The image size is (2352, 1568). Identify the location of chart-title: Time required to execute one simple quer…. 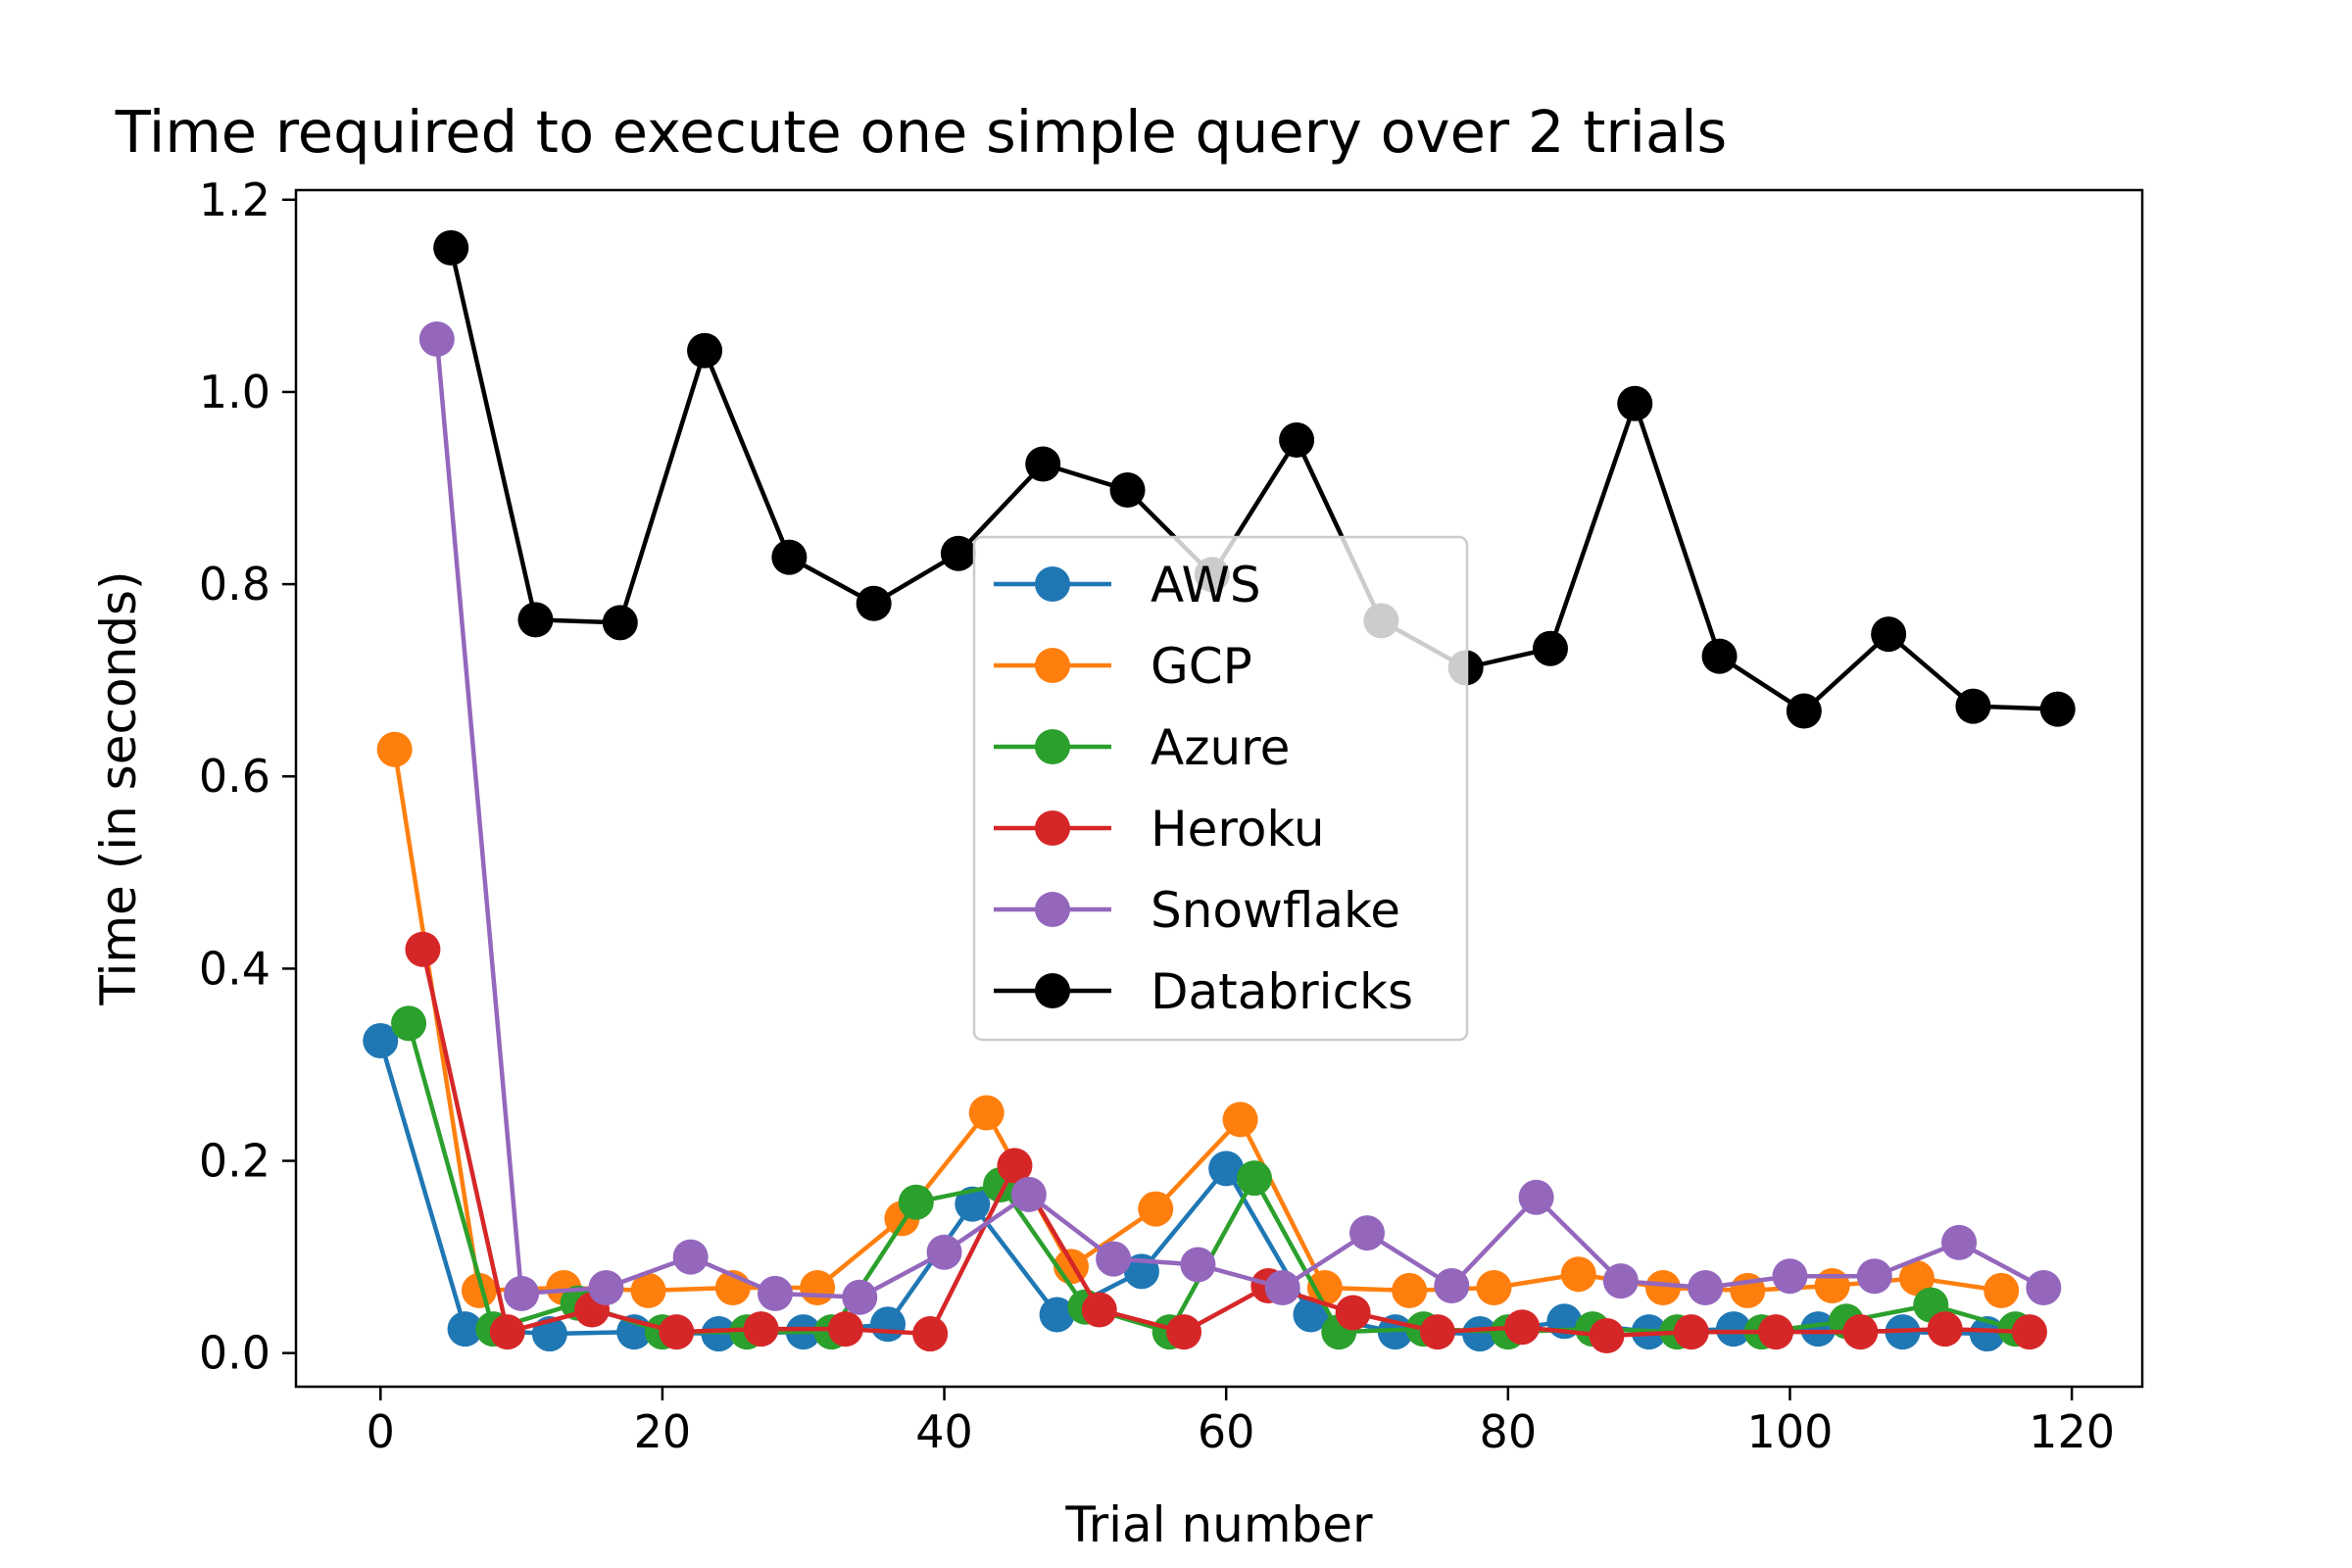
(921, 132).